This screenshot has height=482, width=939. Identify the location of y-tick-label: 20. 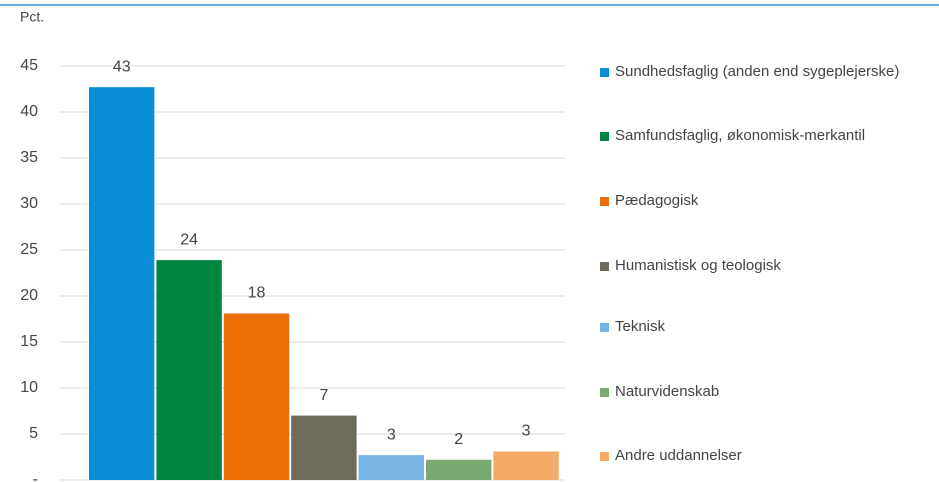
(29, 295).